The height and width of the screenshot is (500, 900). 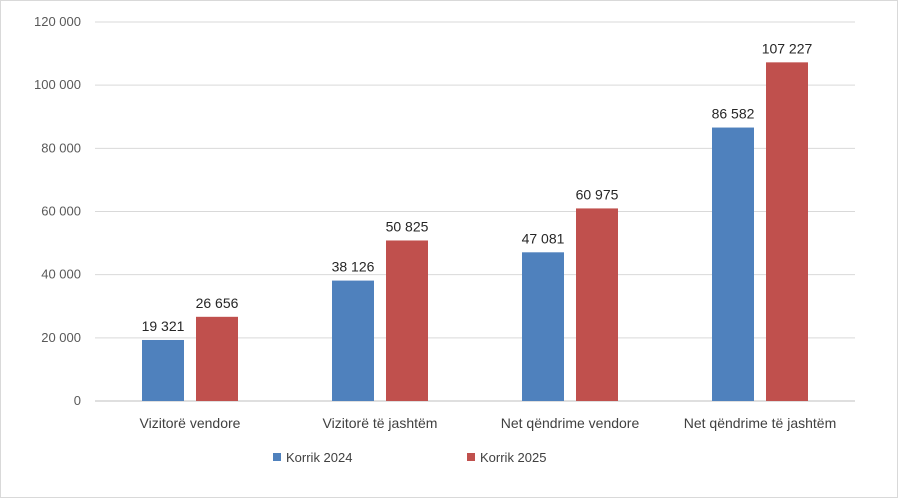 I want to click on data-label: 107 227, so click(x=787, y=48).